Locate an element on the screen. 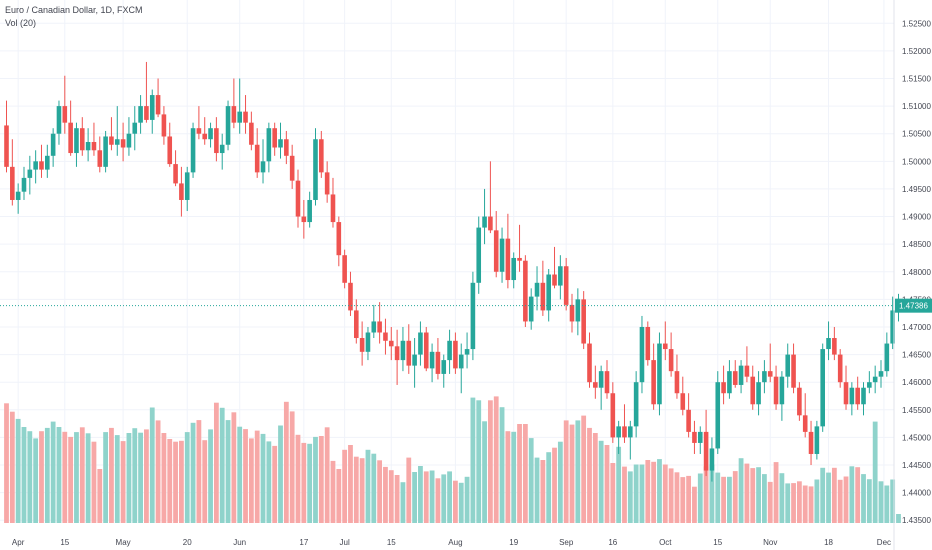  time-tick-label: Dec is located at coordinates (884, 542).